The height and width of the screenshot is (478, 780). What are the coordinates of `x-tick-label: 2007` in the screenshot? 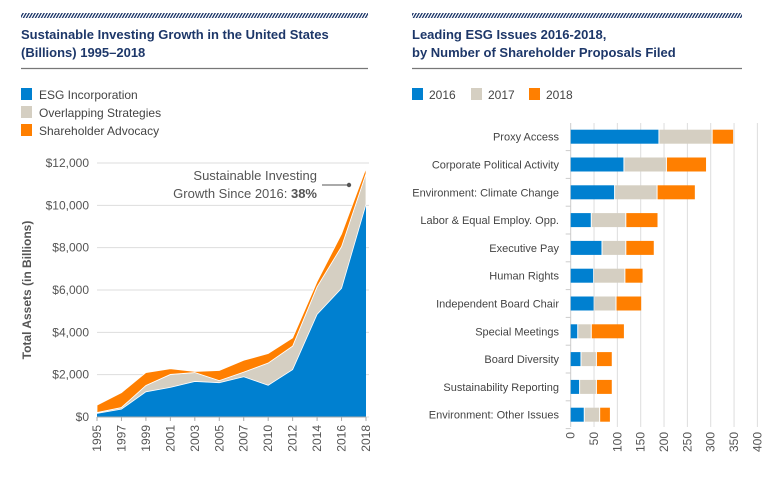 It's located at (244, 438).